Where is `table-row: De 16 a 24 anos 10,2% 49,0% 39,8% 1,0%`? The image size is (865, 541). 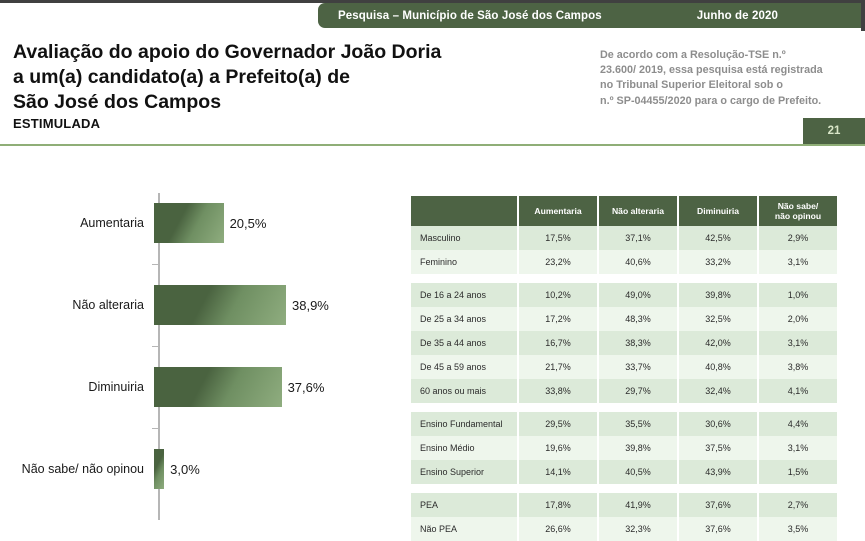
table-row: De 16 a 24 anos 10,2% 49,0% 39,8% 1,0% is located at coordinates (624, 295).